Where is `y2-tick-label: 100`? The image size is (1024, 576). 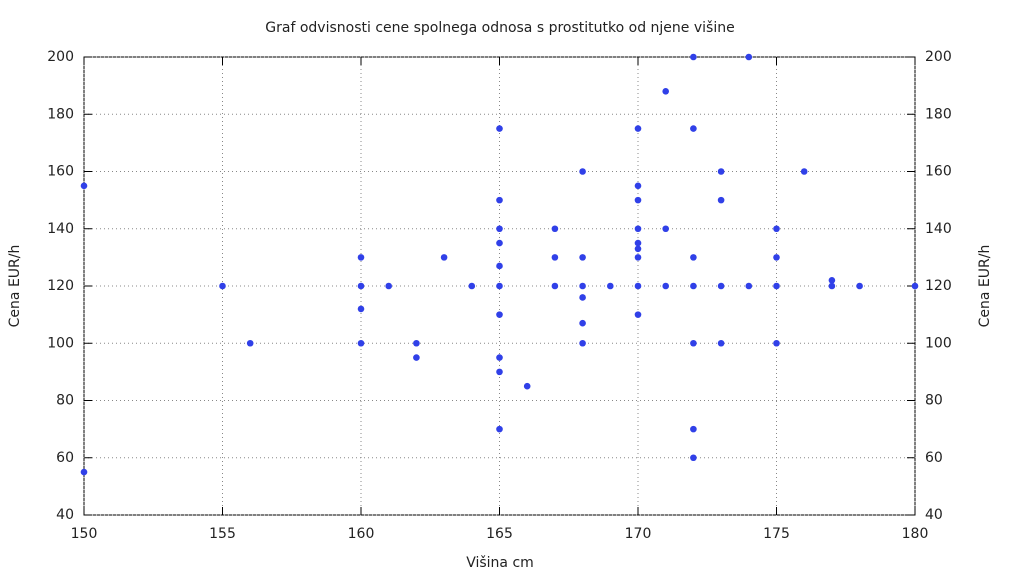
y2-tick-label: 100 is located at coordinates (938, 343).